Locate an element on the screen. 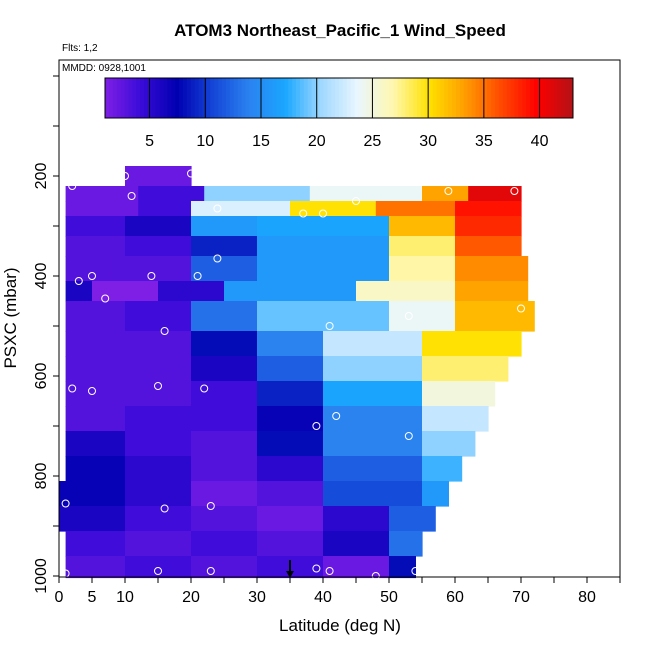  y-tick-label: 200 is located at coordinates (41, 176).